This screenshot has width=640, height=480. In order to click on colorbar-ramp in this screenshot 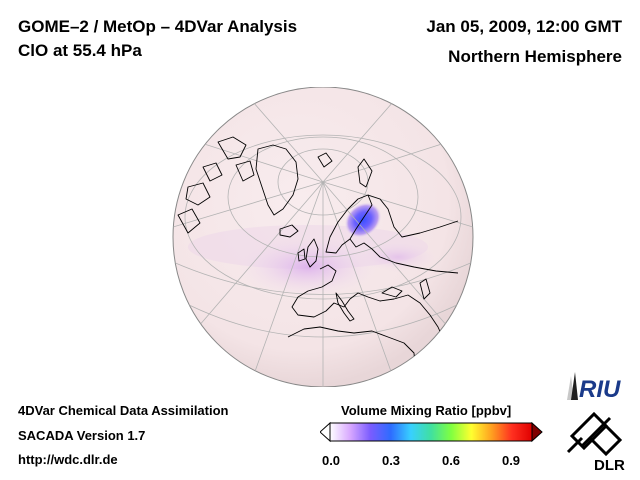, I will do `click(431, 432)`.